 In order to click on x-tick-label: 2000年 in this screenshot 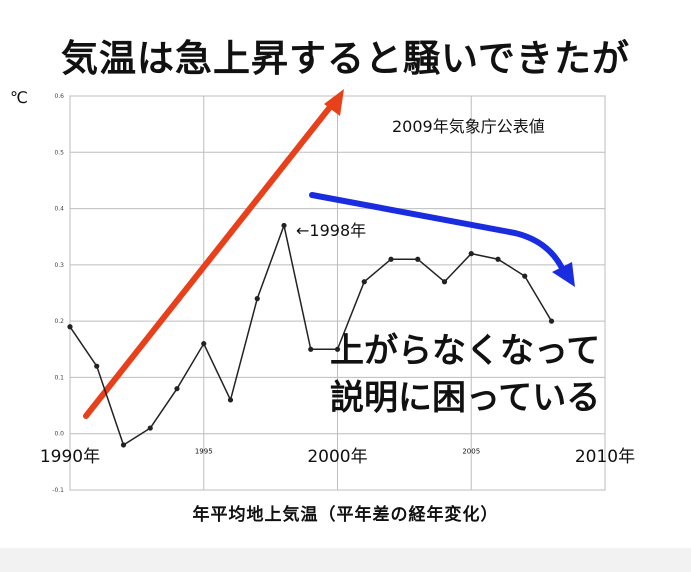, I will do `click(337, 457)`.